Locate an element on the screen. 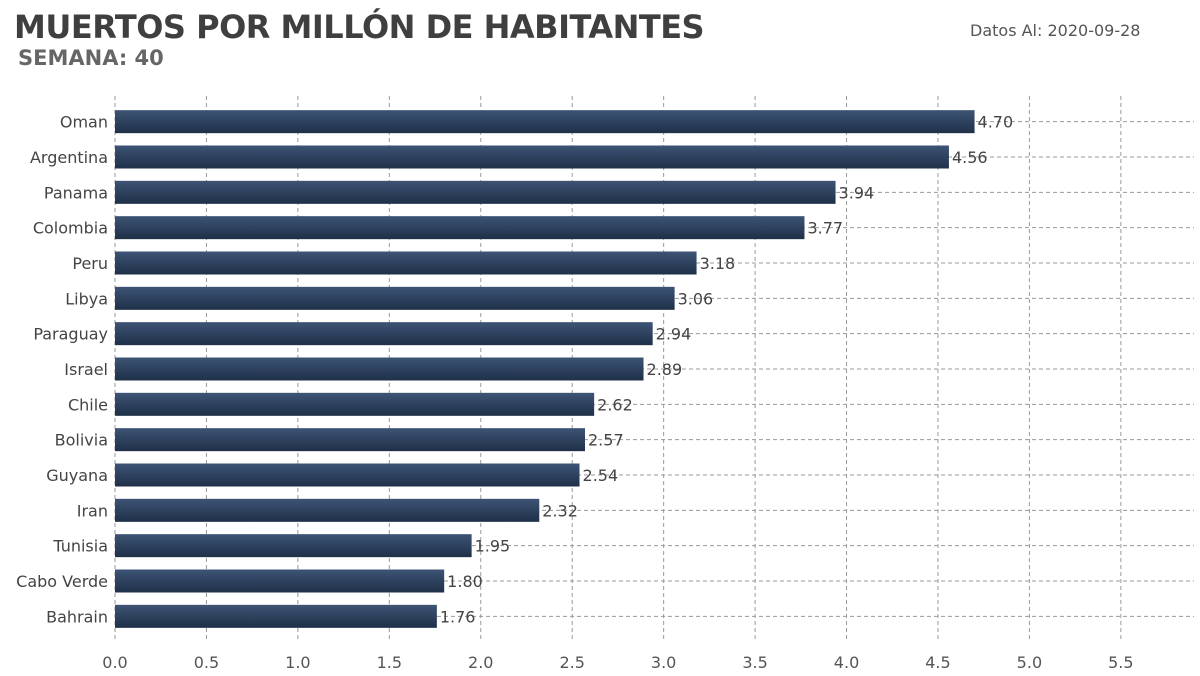  x-tick-label: 3.0 is located at coordinates (663, 662).